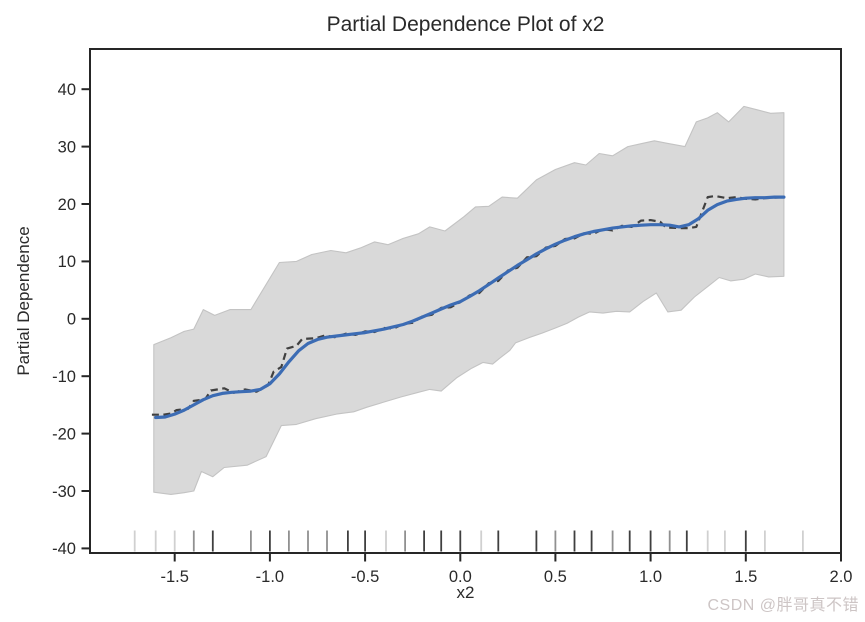 Image resolution: width=865 pixels, height=622 pixels. What do you see at coordinates (64, 492) in the screenshot?
I see `y-tick-label: -30` at bounding box center [64, 492].